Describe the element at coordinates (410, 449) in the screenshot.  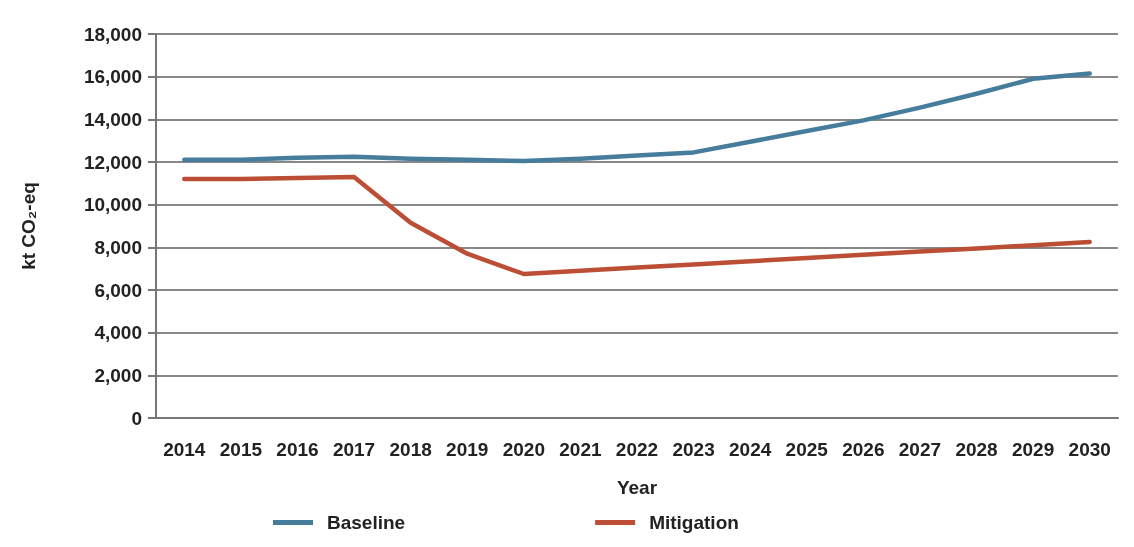
I see `x-tick-label: 2018` at that location.